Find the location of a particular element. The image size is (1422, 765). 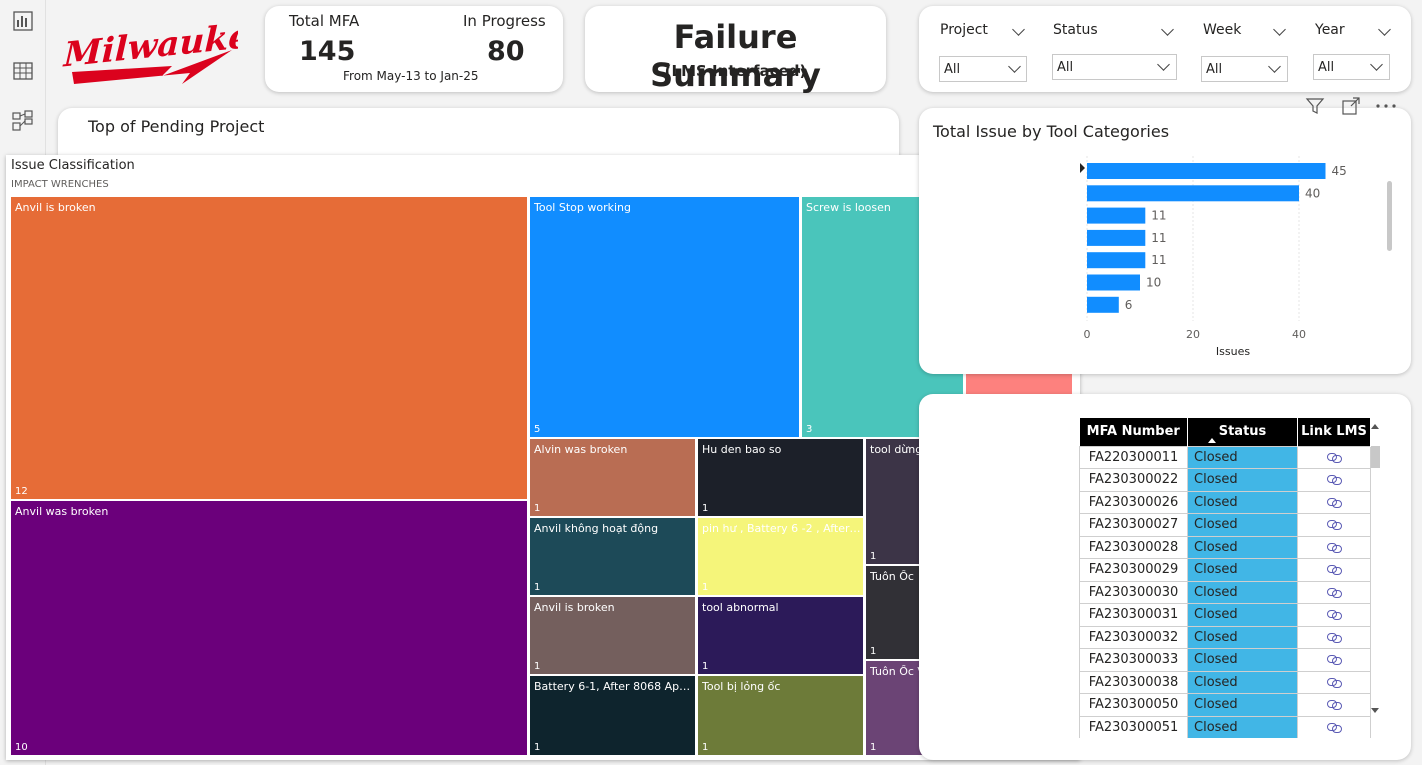

table-row: FA230300030 Closed is located at coordinates (1225, 592).